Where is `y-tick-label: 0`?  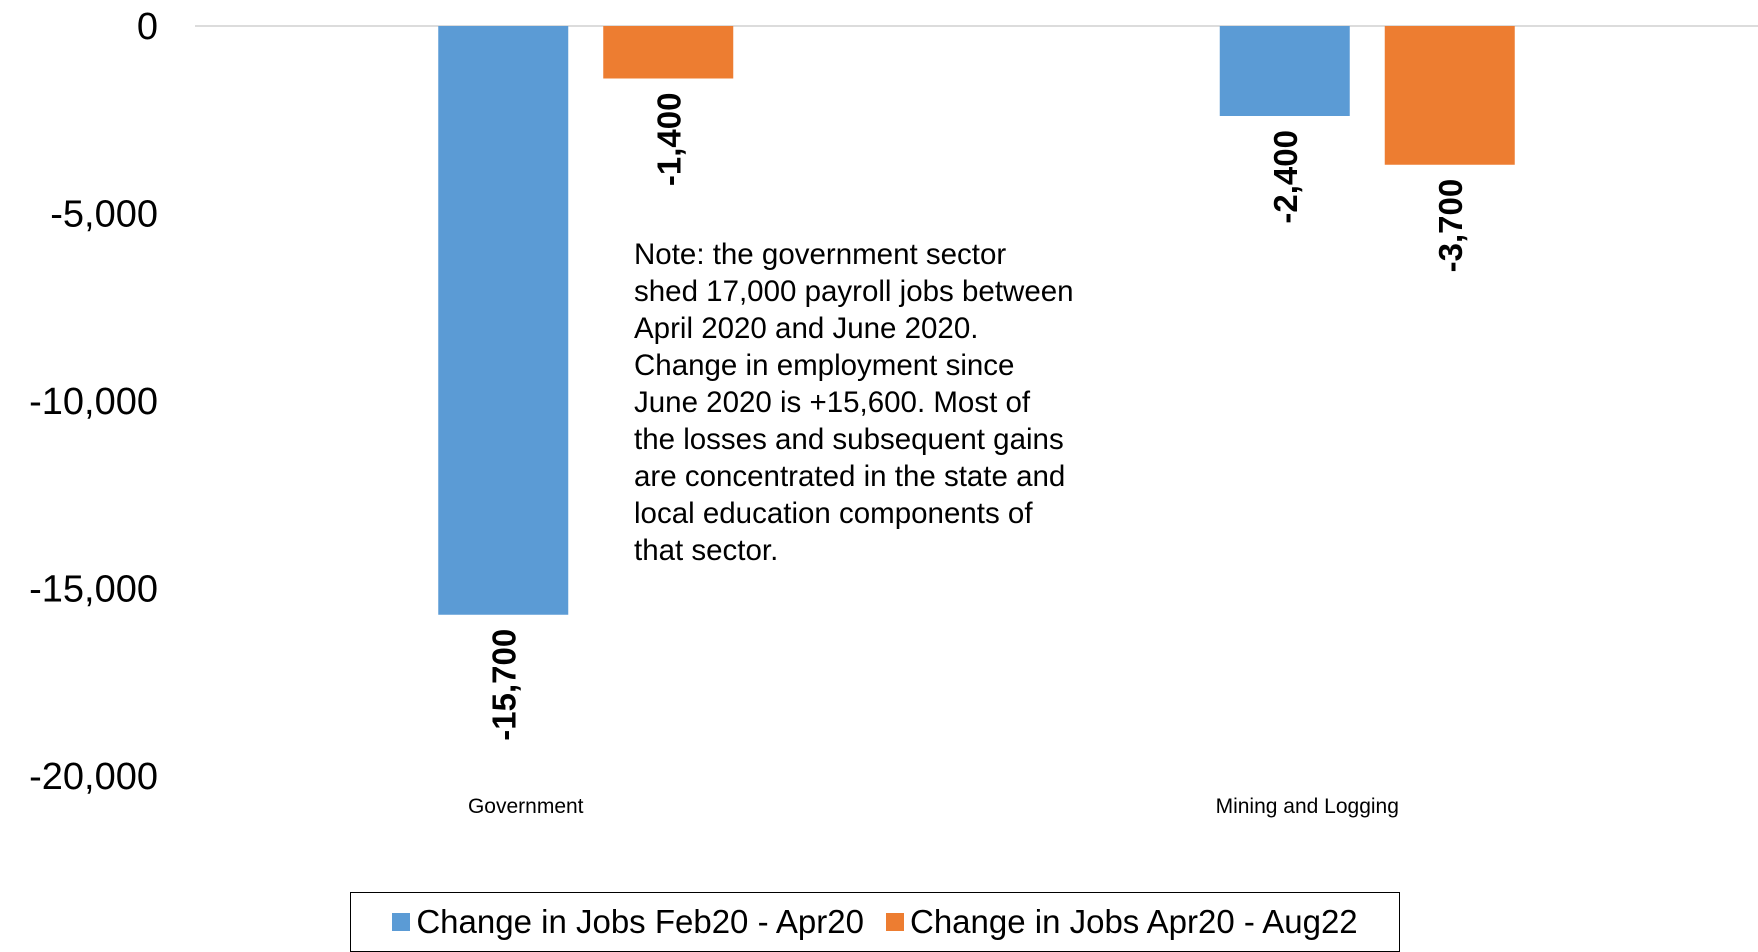 y-tick-label: 0 is located at coordinates (147, 27).